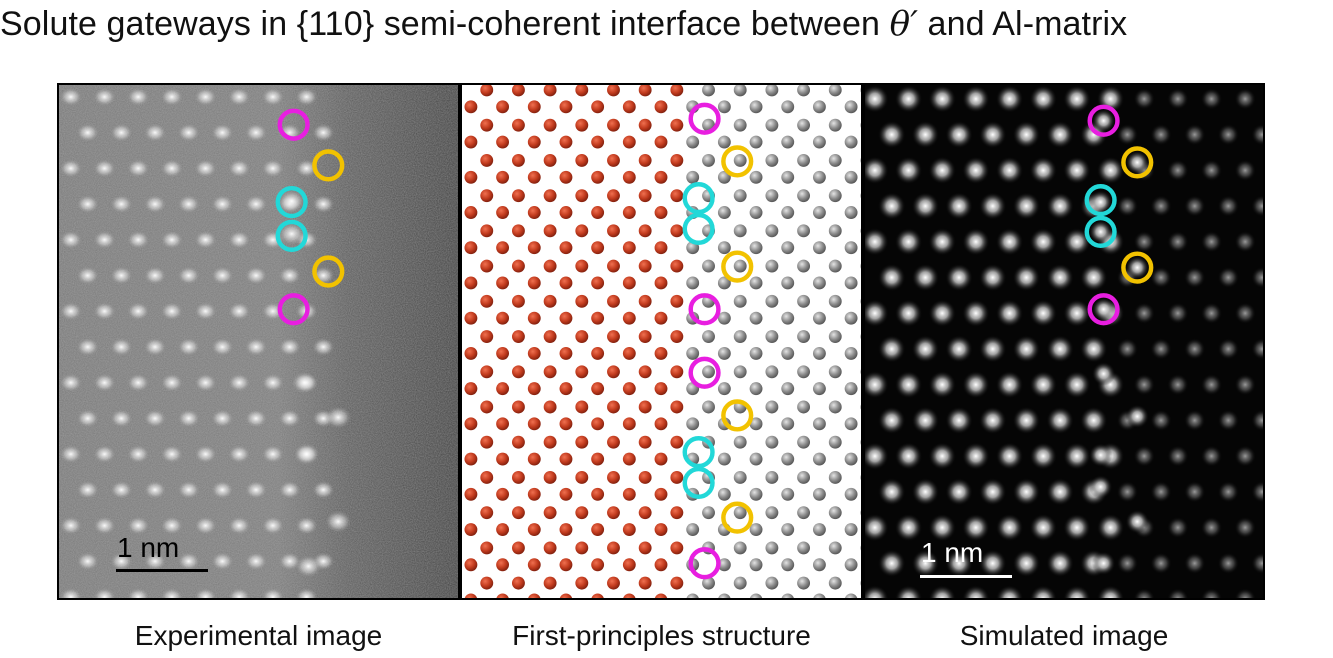 This screenshot has width=1333, height=658. Describe the element at coordinates (904, 24) in the screenshot. I see `theta-prime-symbol: θ′` at that location.